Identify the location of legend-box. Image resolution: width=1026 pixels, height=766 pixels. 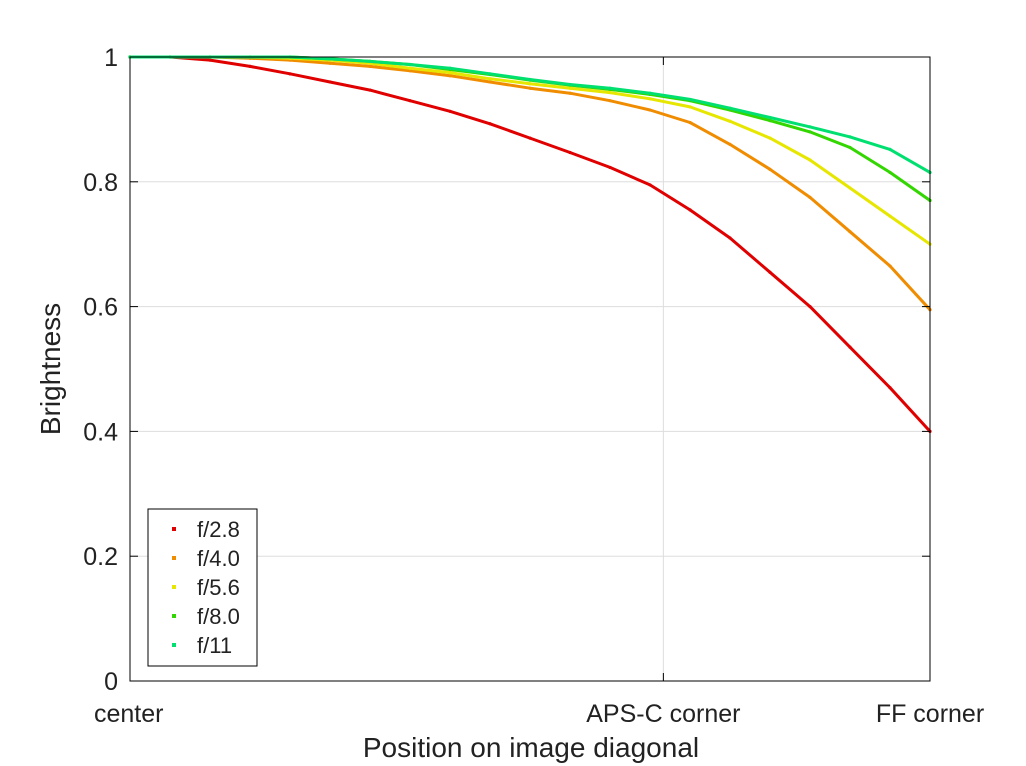
(202, 587).